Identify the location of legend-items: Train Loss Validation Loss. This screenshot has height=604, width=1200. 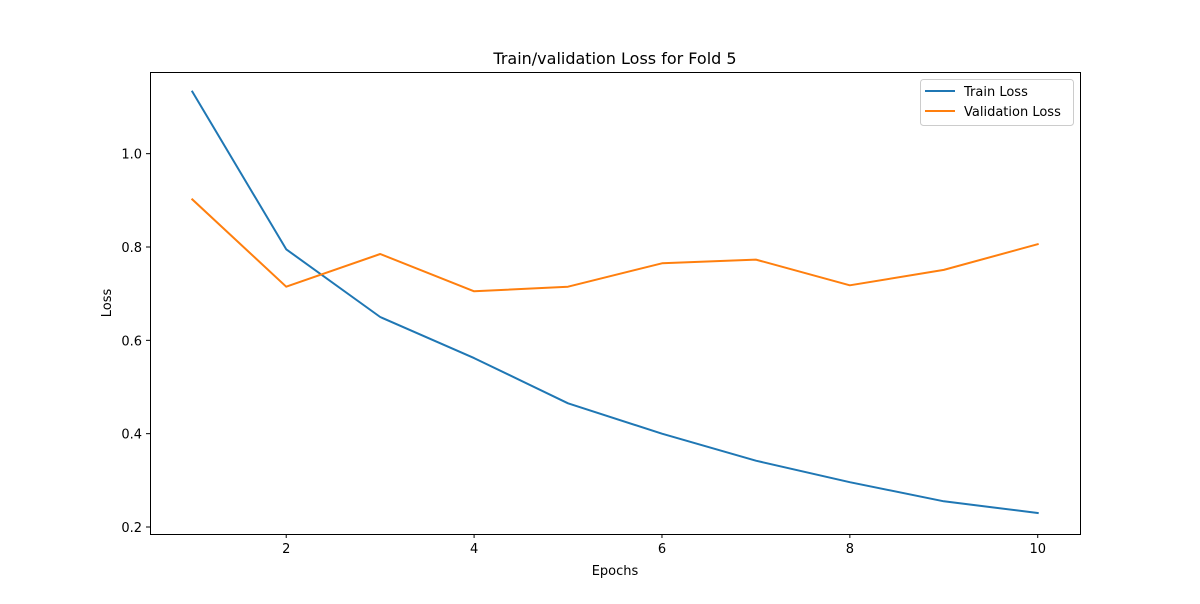
(993, 102).